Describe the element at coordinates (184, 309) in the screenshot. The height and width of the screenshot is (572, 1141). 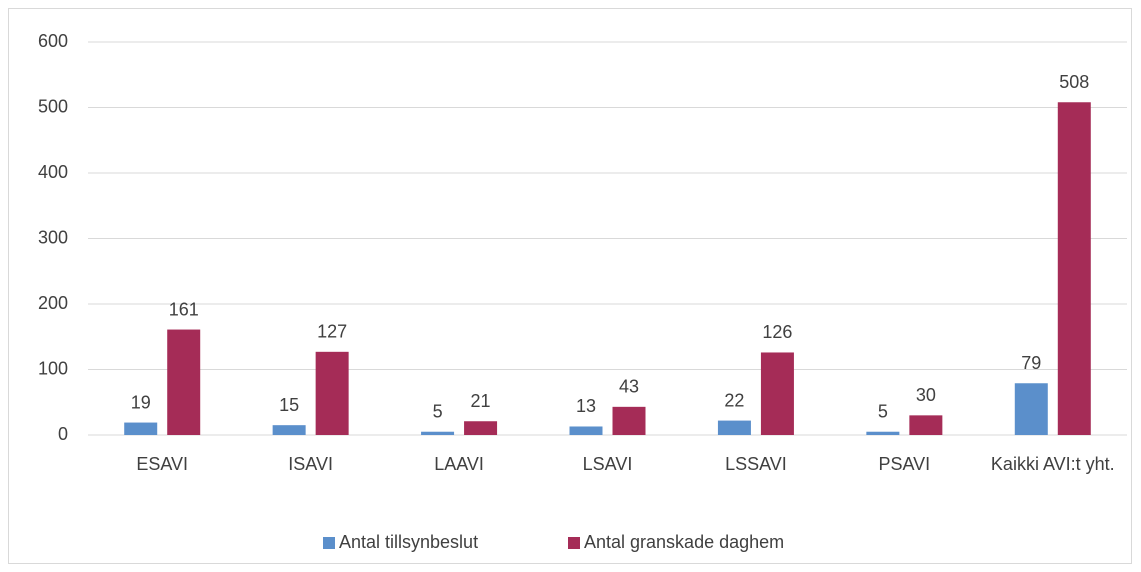
I see `data-label: 161` at that location.